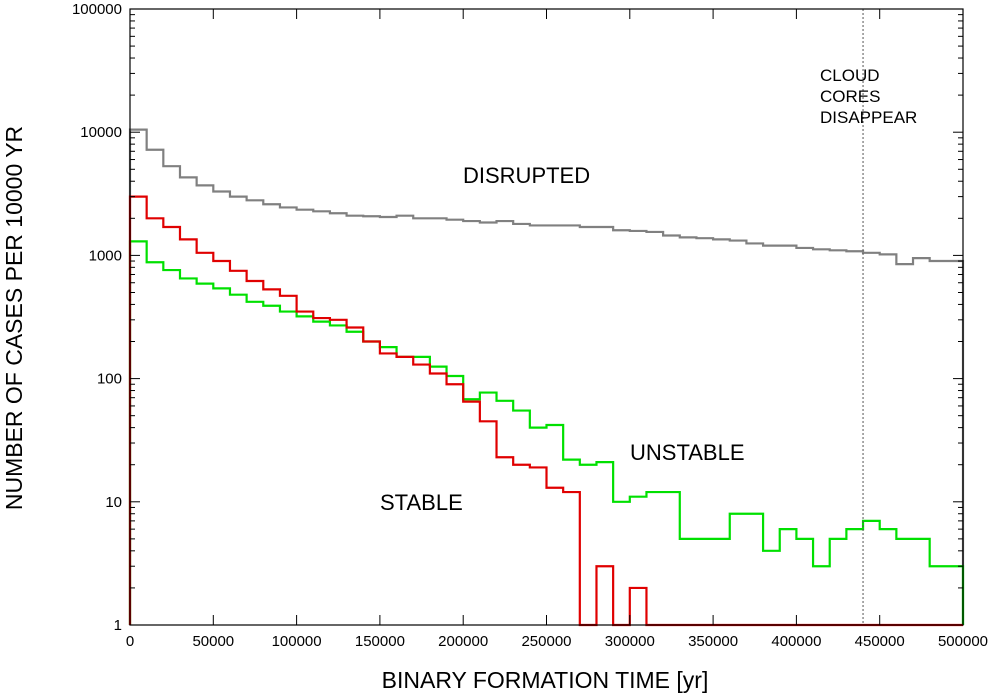 Image resolution: width=997 pixels, height=696 pixels. Describe the element at coordinates (880, 641) in the screenshot. I see `x-tick-label: 450000` at that location.